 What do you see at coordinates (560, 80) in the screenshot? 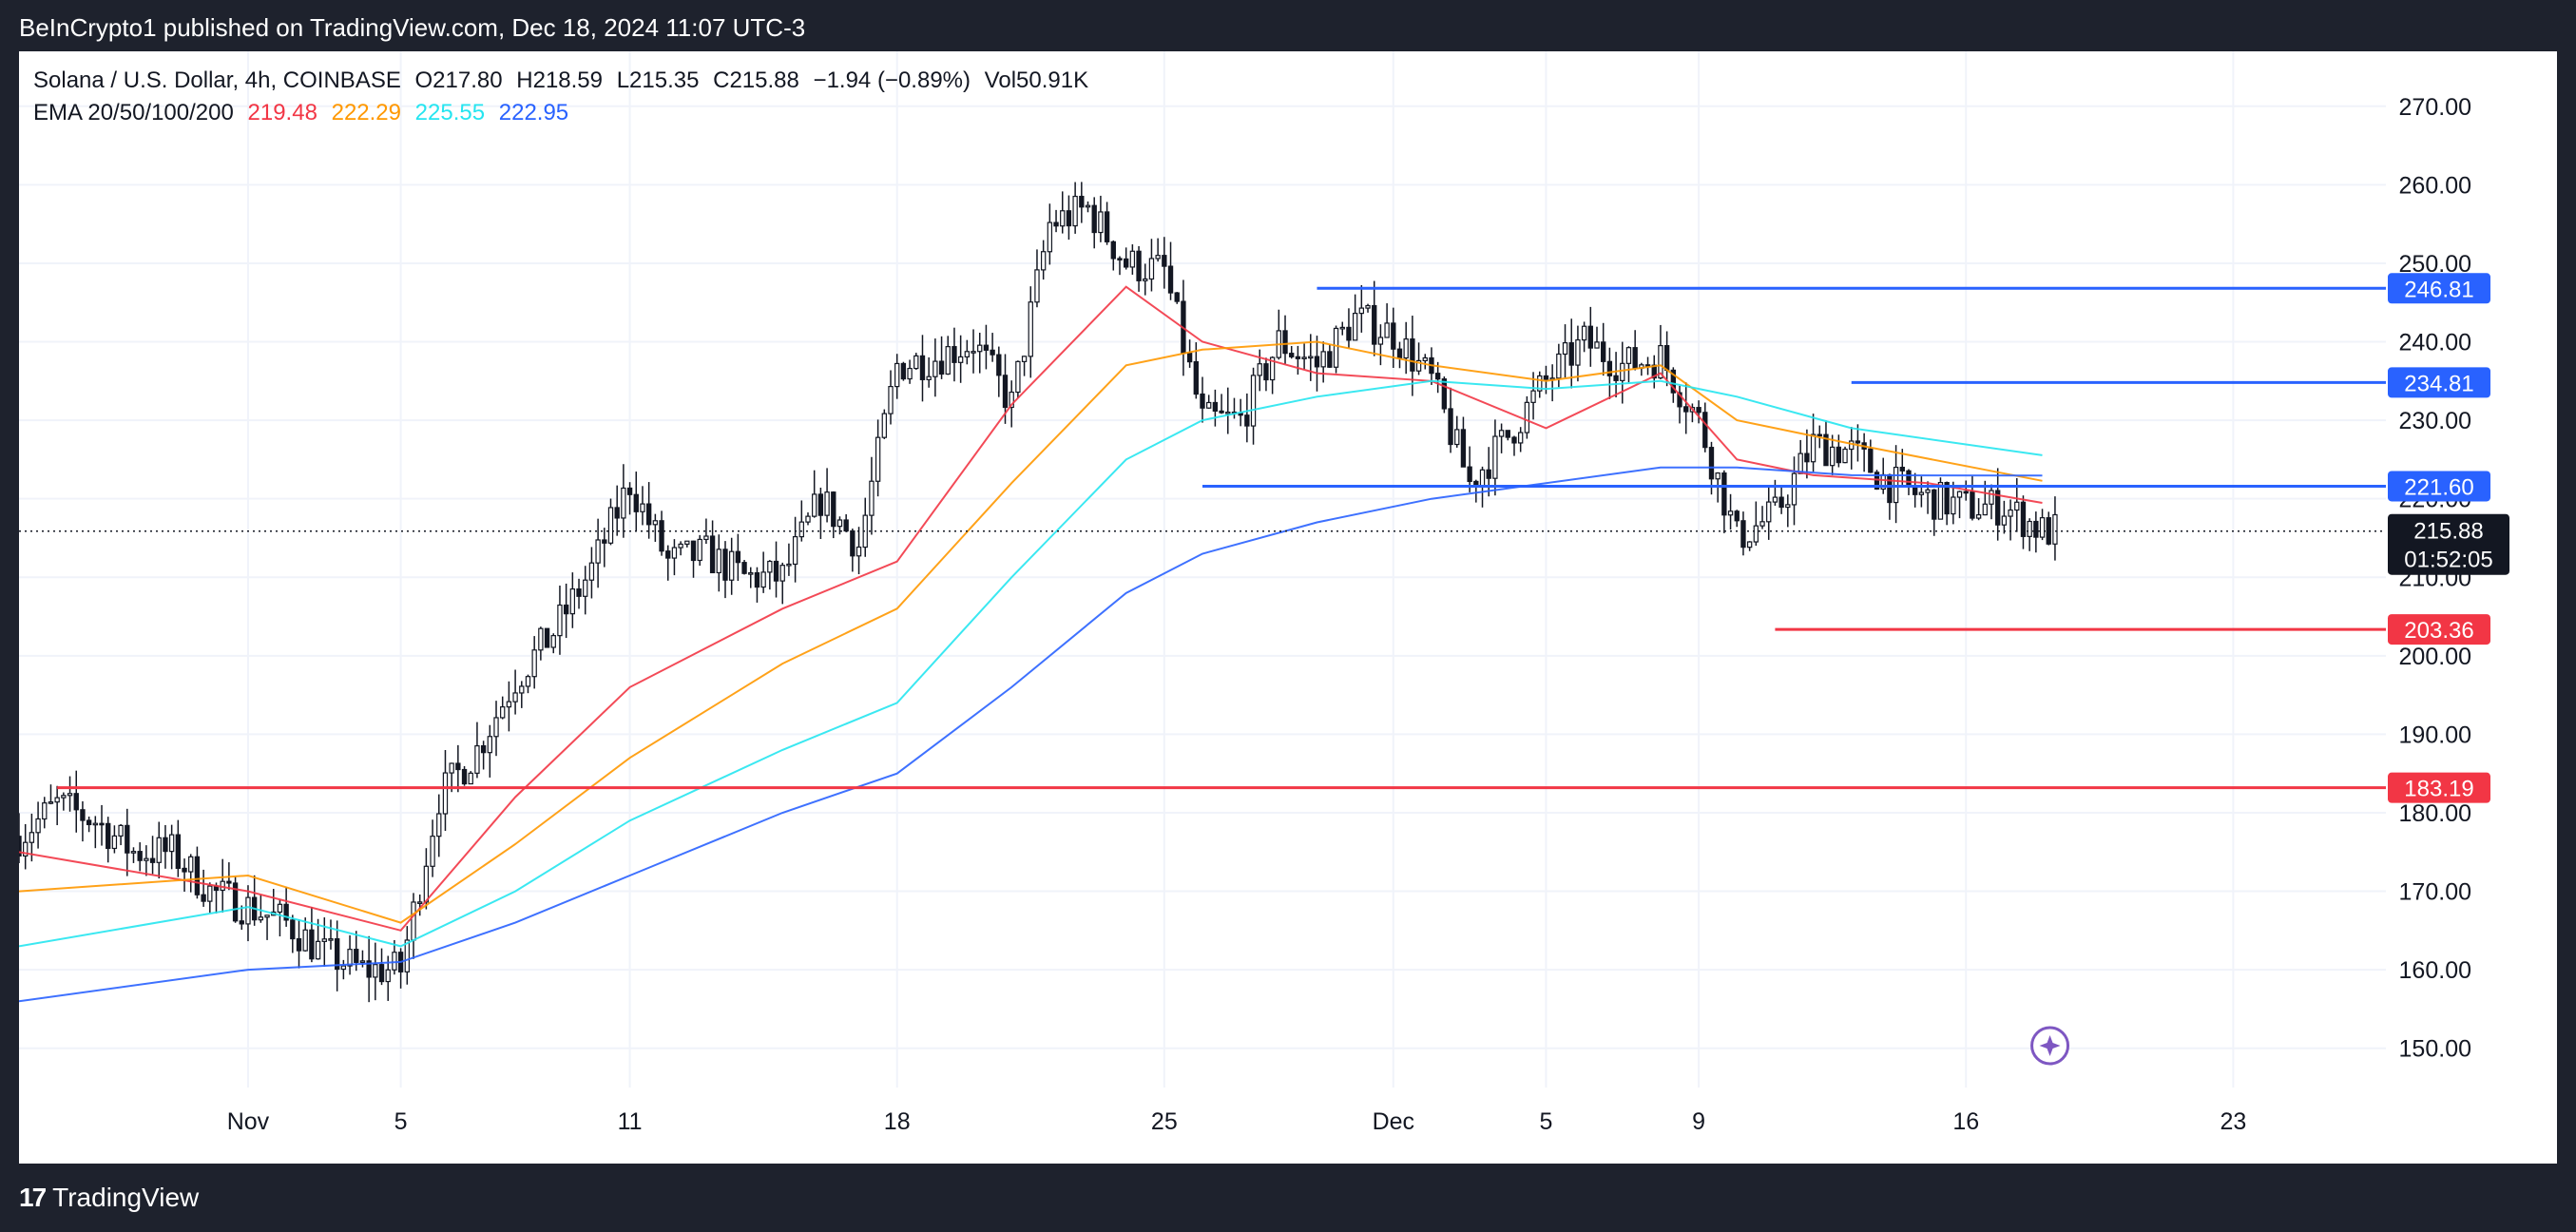
I see `high-value: H218.59` at bounding box center [560, 80].